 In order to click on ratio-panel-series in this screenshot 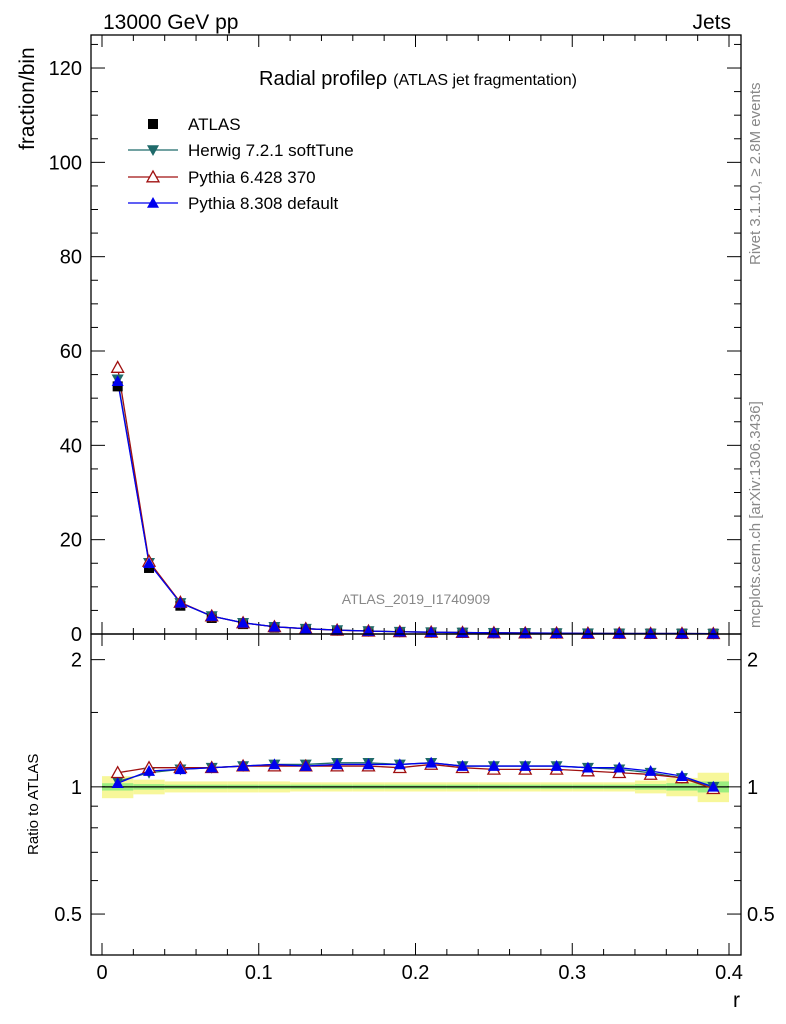, I will do `click(415, 775)`.